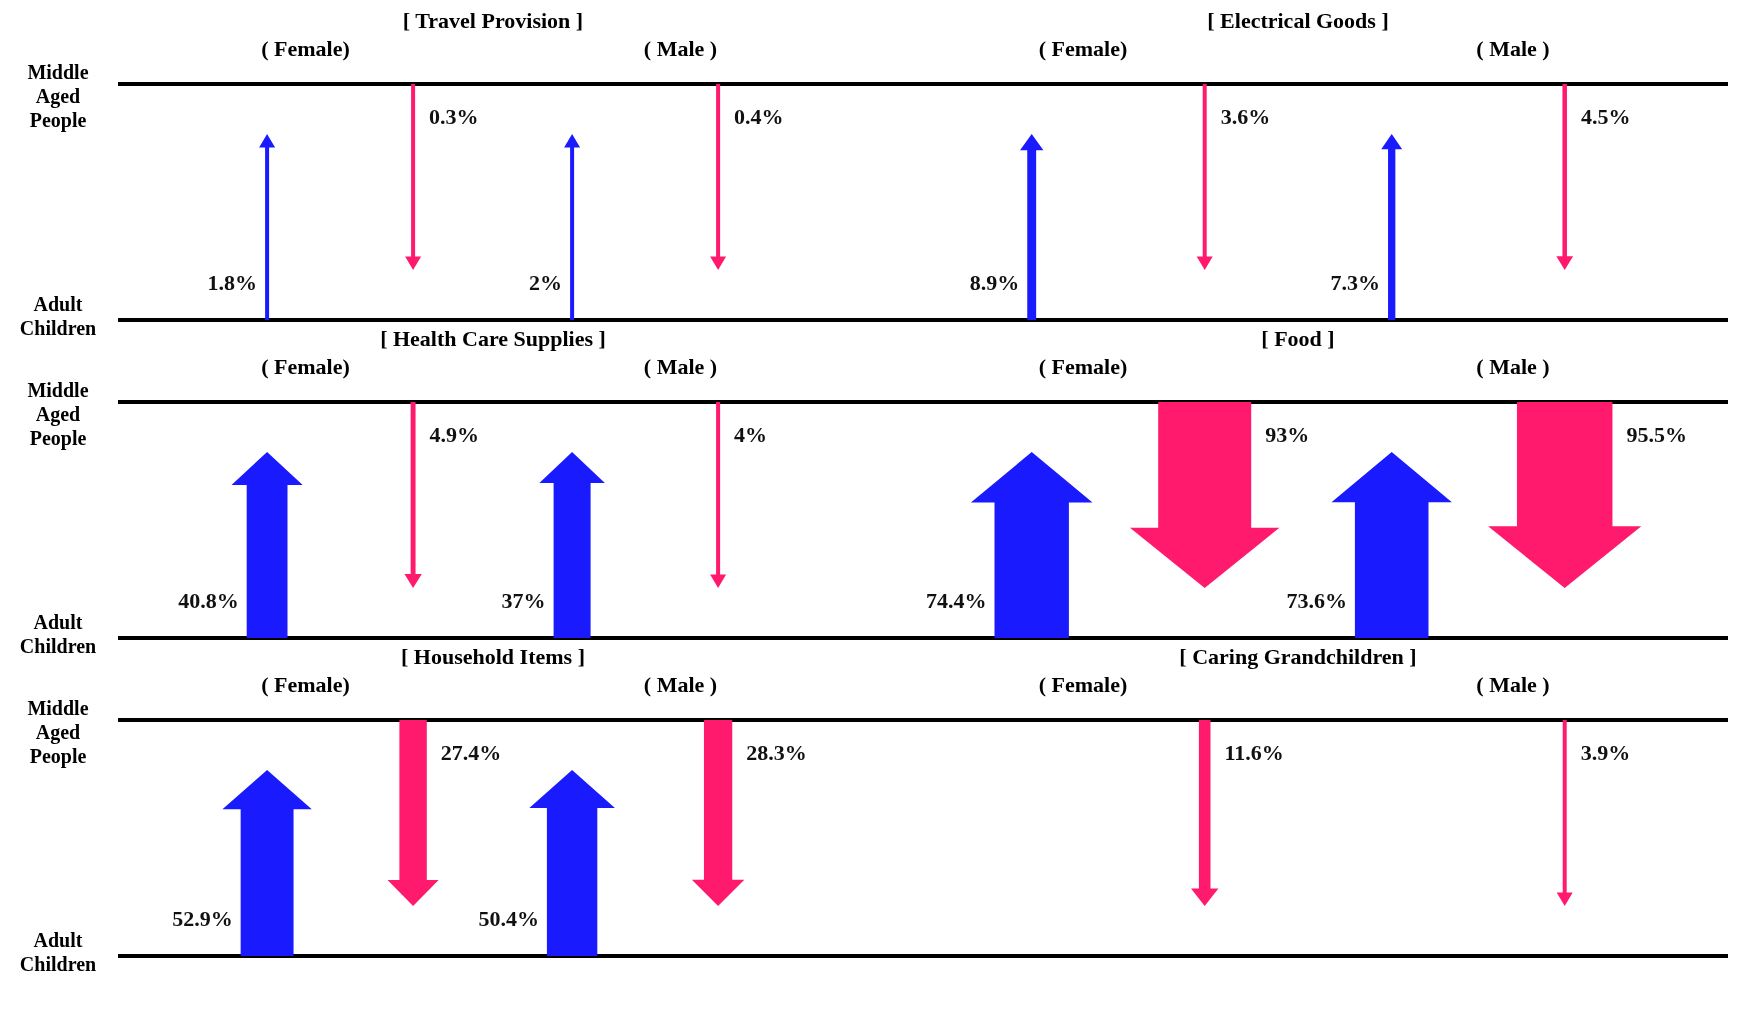 This screenshot has width=1760, height=1032. What do you see at coordinates (956, 600) in the screenshot?
I see `data-label: 74.4%` at bounding box center [956, 600].